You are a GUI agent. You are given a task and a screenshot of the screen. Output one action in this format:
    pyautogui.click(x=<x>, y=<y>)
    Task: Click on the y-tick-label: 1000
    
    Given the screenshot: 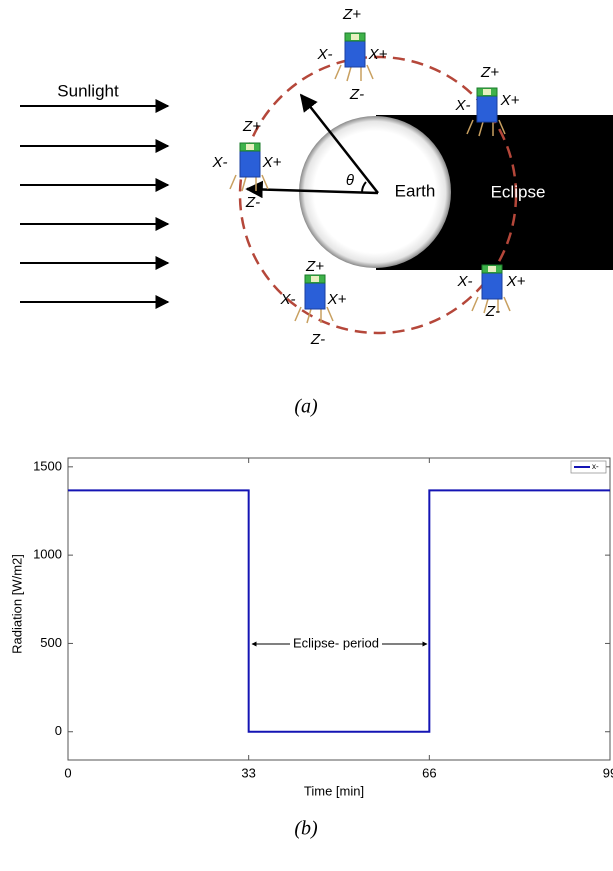 What is the action you would take?
    pyautogui.click(x=47, y=554)
    